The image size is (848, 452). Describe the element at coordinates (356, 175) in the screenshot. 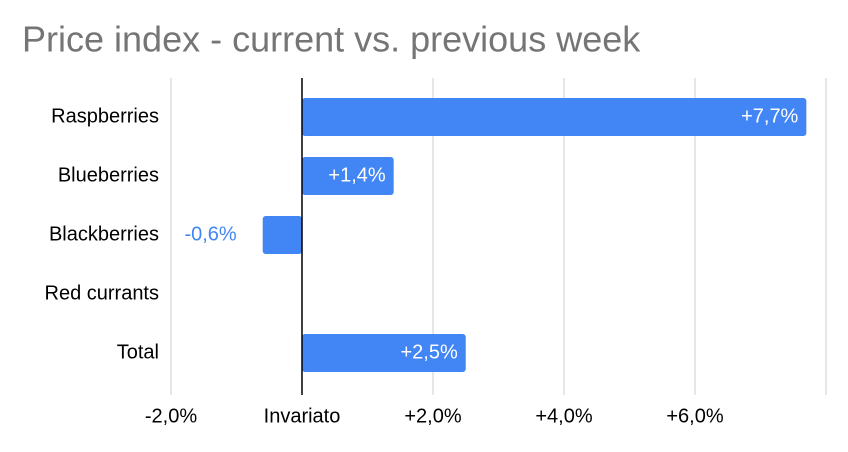

I see `value-label: +1,4%` at that location.